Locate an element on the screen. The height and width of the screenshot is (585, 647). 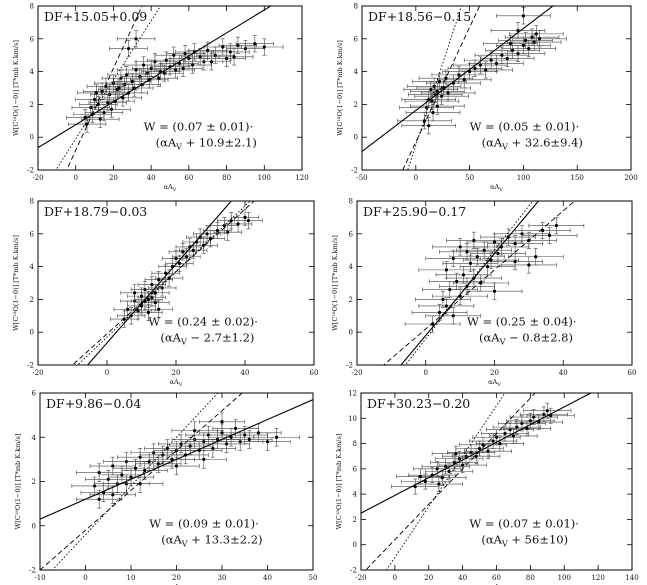
panel-title: DF+18.56−0.15 is located at coordinates (419, 16).